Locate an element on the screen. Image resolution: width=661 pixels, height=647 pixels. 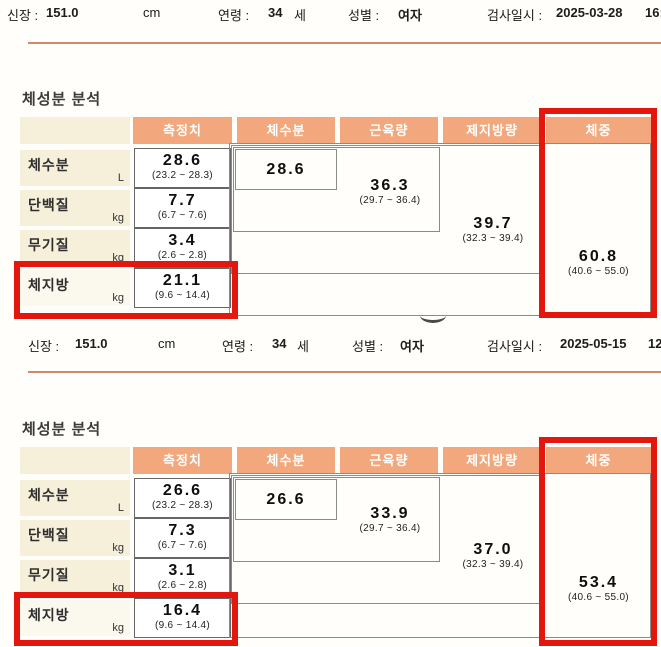
row-label-body-water: 체수분 L is located at coordinates (75, 168).